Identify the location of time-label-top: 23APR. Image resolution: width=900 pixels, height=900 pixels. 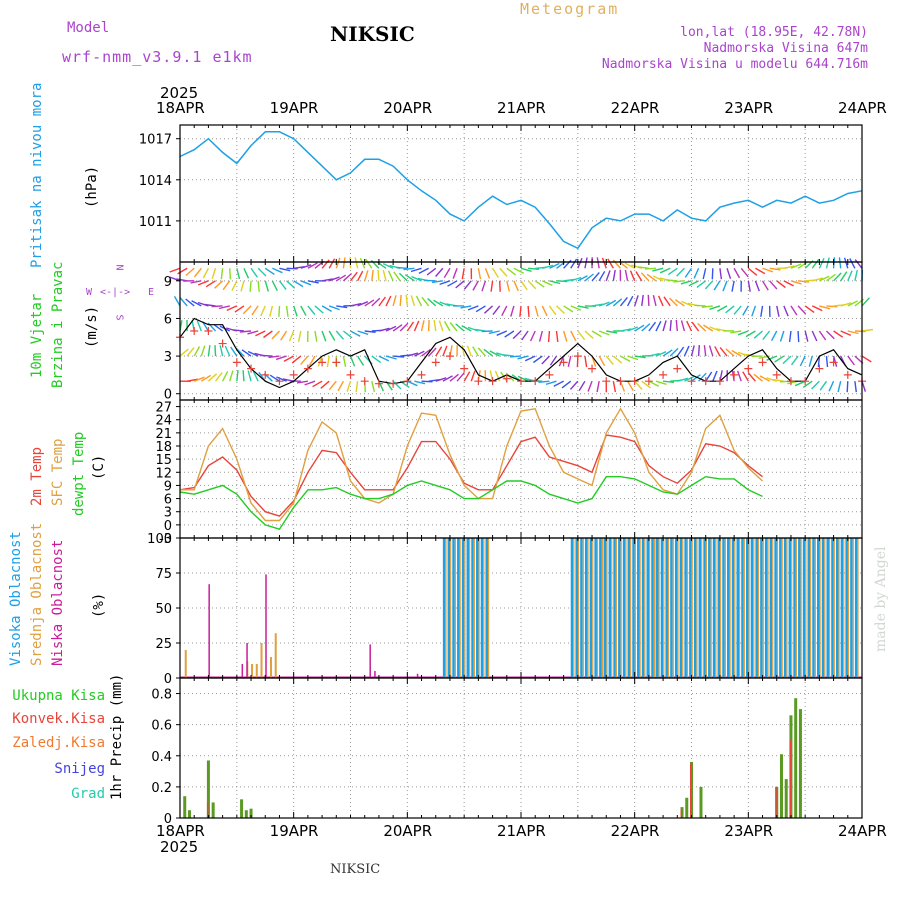
(749, 108).